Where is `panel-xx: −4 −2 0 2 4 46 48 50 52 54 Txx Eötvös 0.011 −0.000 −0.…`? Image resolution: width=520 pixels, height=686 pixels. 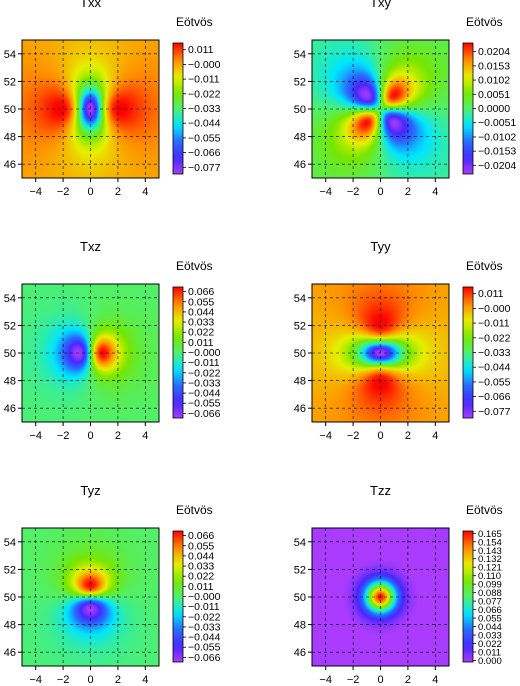
panel-xx: −4 −2 0 2 4 46 48 50 52 54 Txx Eötvös 0.011 −0.000 −0.… is located at coordinates (112, 99).